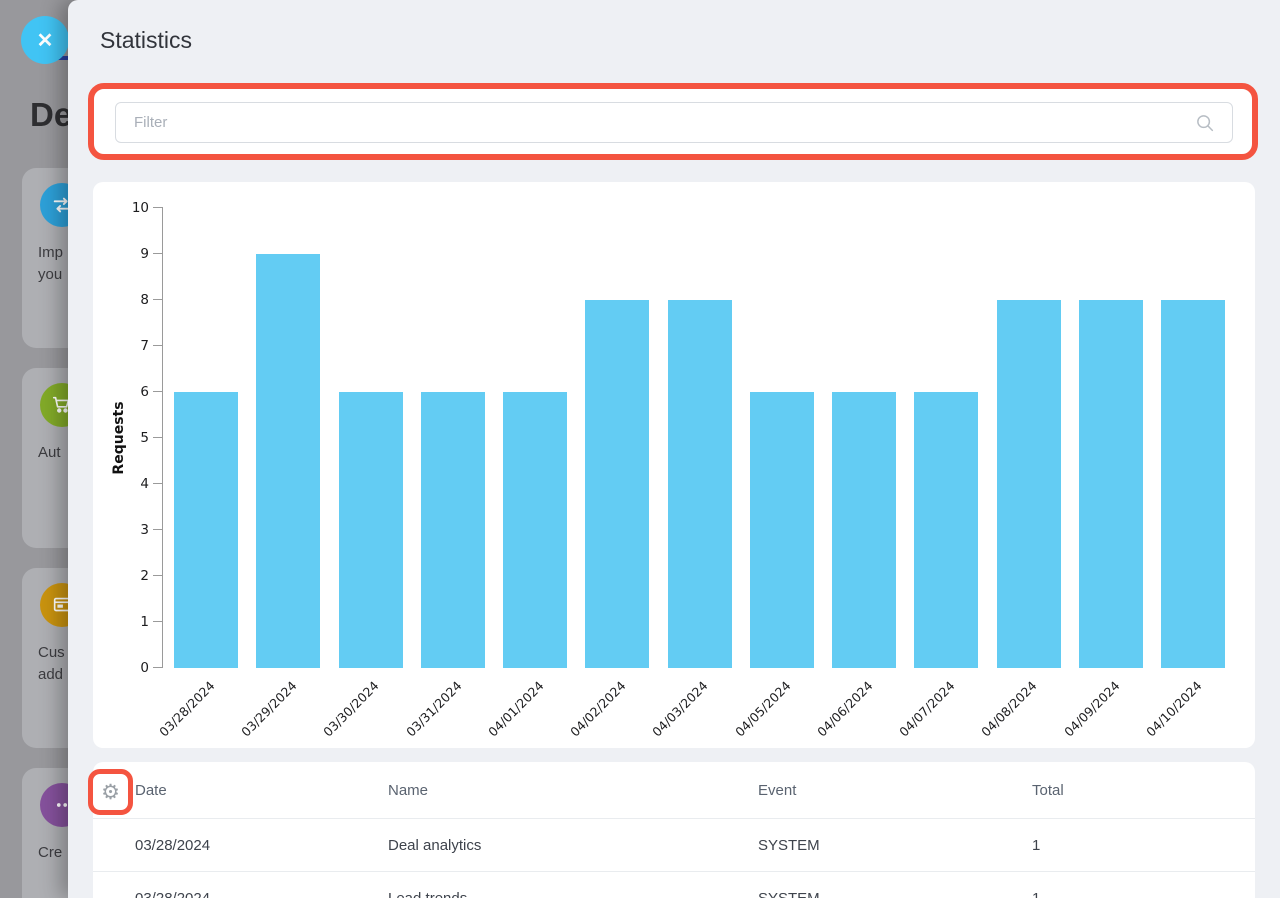 Image resolution: width=1280 pixels, height=898 pixels. I want to click on y-axis-tick-label: 10, so click(140, 208).